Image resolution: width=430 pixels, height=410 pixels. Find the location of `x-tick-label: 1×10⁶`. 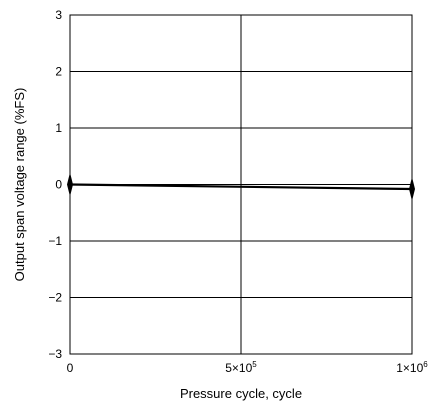

x-tick-label: 1×10⁶ is located at coordinates (412, 367).